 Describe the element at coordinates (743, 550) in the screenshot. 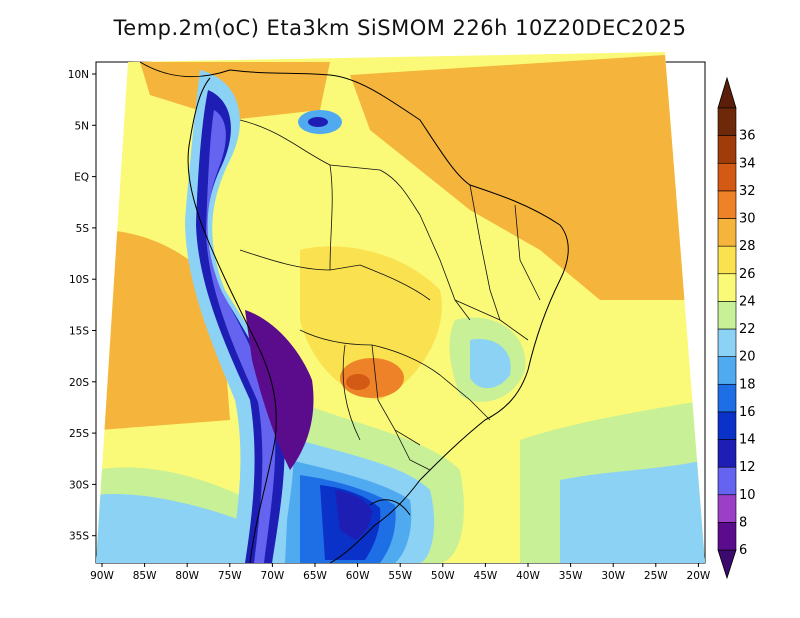

I see `colorbar-label: 6` at that location.